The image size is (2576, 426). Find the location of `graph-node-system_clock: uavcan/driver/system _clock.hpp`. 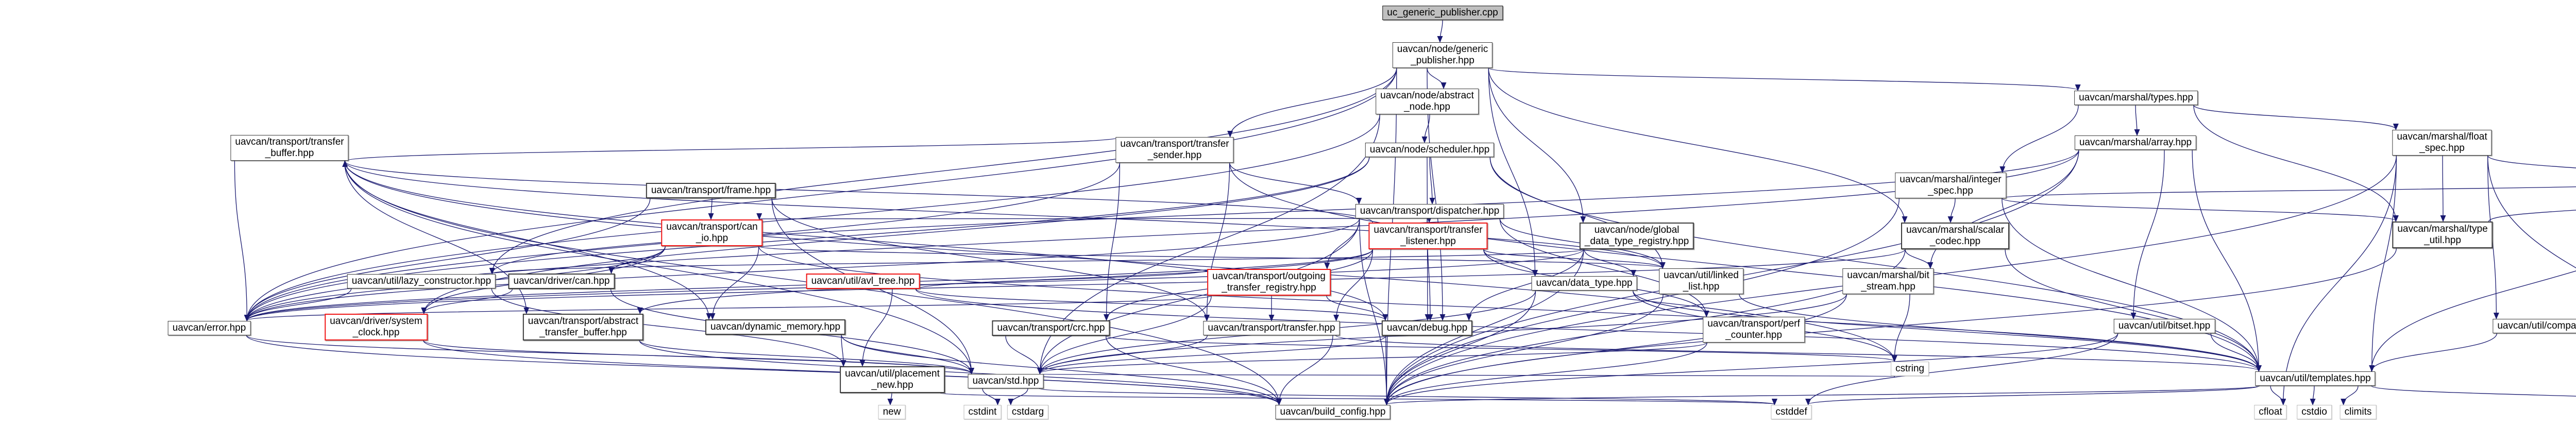

graph-node-system_clock: uavcan/driver/system _clock.hpp is located at coordinates (376, 327).